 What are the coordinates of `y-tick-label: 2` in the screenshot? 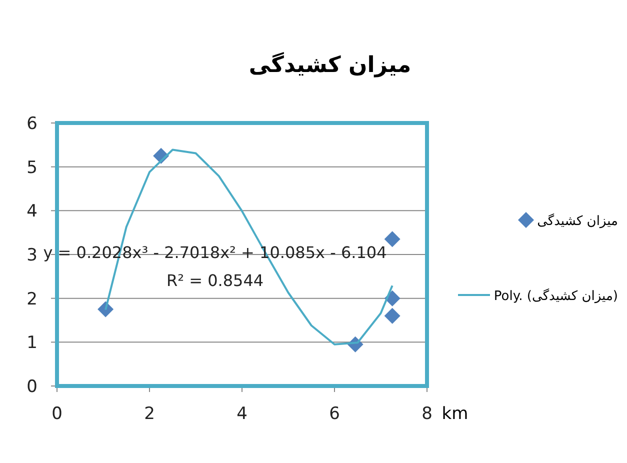 It's located at (32, 299).